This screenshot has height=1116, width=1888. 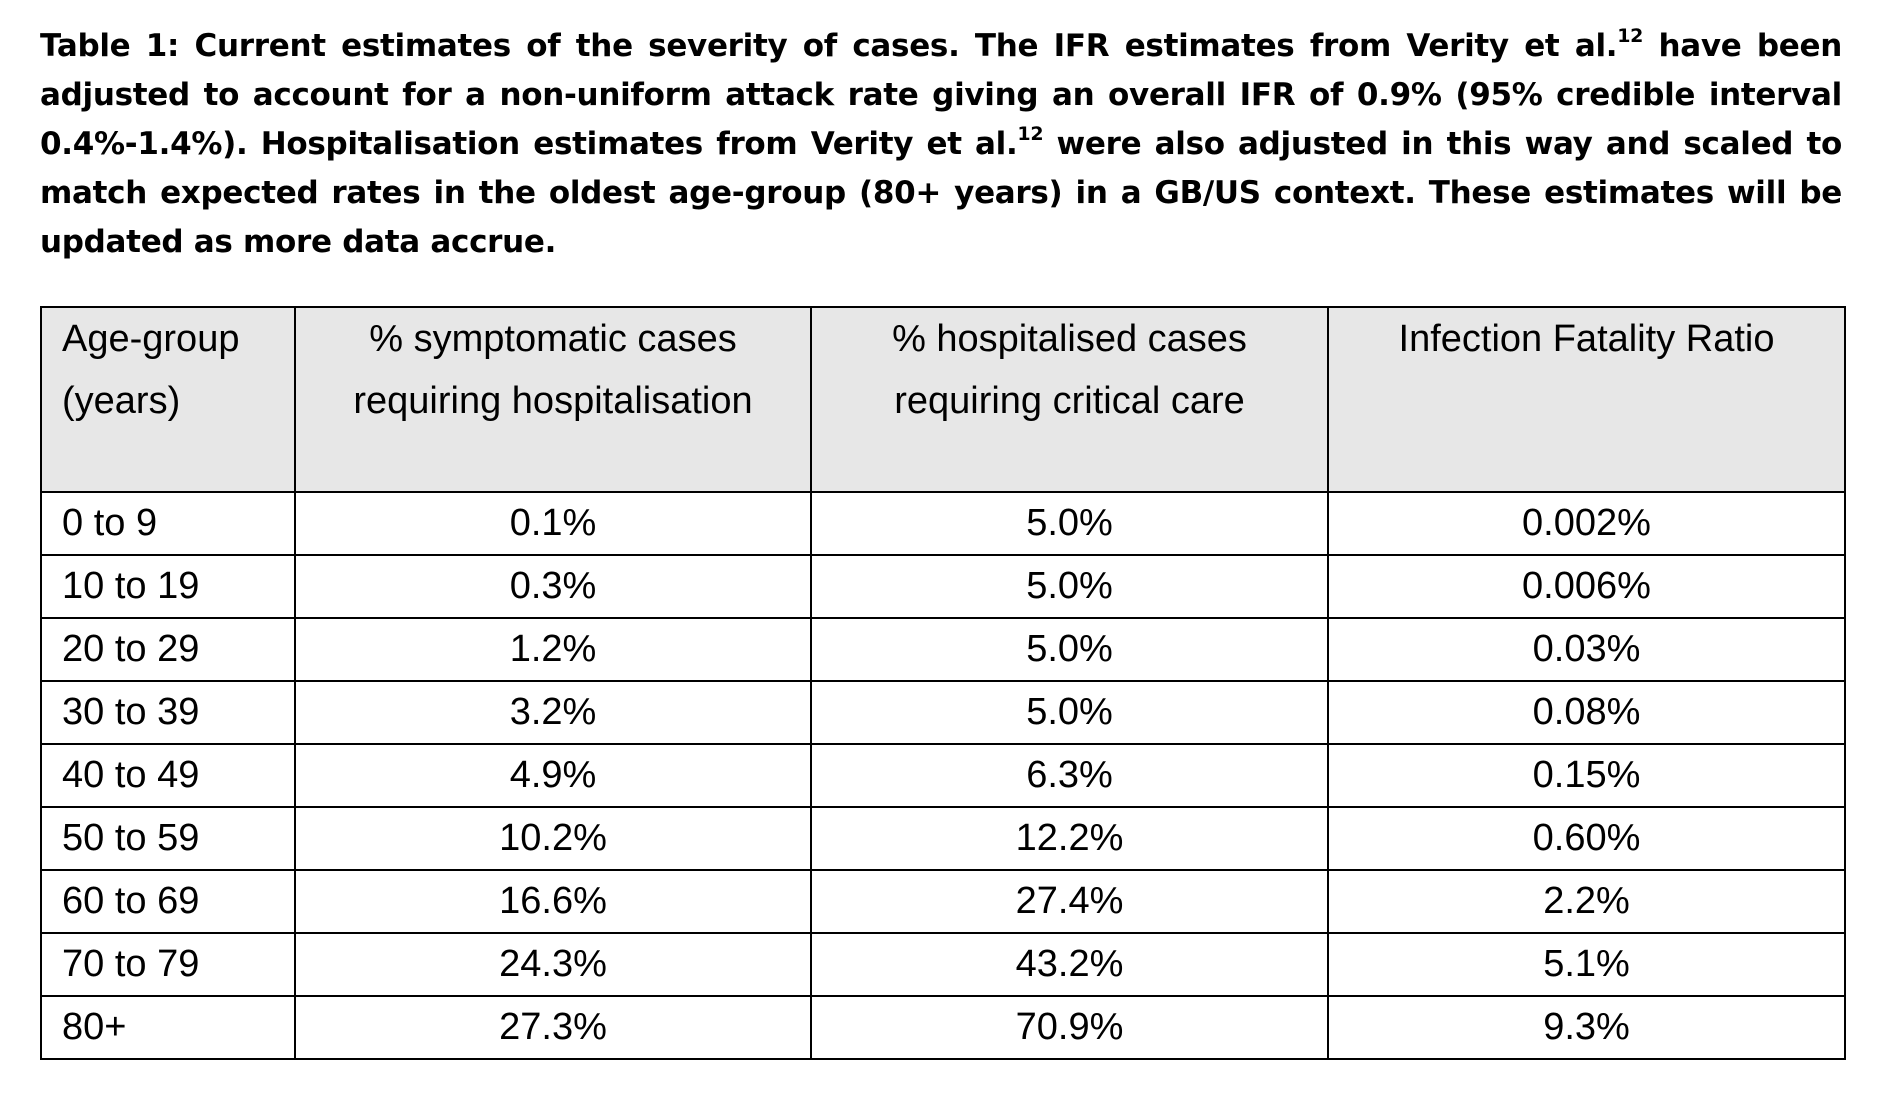 I want to click on table-row: 0 to 9 0.1% 5.0% 0.002%, so click(x=943, y=523).